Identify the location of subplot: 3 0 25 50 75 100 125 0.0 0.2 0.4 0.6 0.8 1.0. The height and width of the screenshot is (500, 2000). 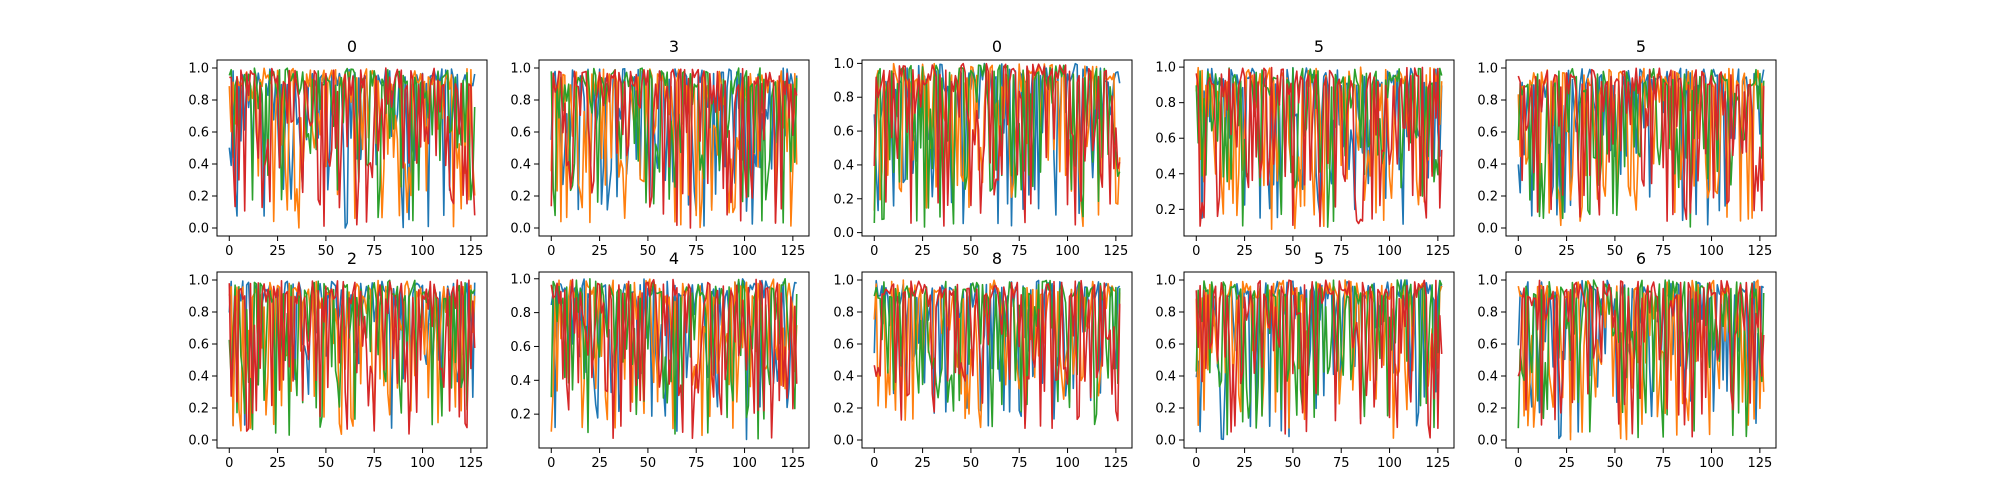
(660, 148).